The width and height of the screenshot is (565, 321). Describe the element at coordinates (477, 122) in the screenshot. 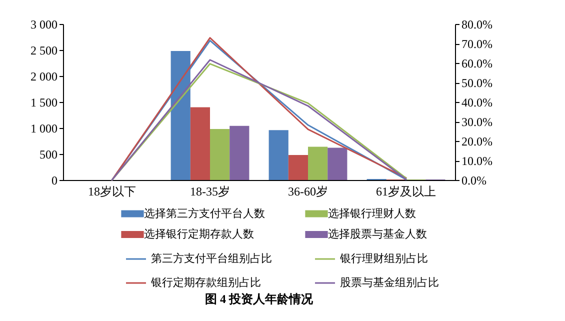

I see `y2-tick-label: 30.0%` at that location.